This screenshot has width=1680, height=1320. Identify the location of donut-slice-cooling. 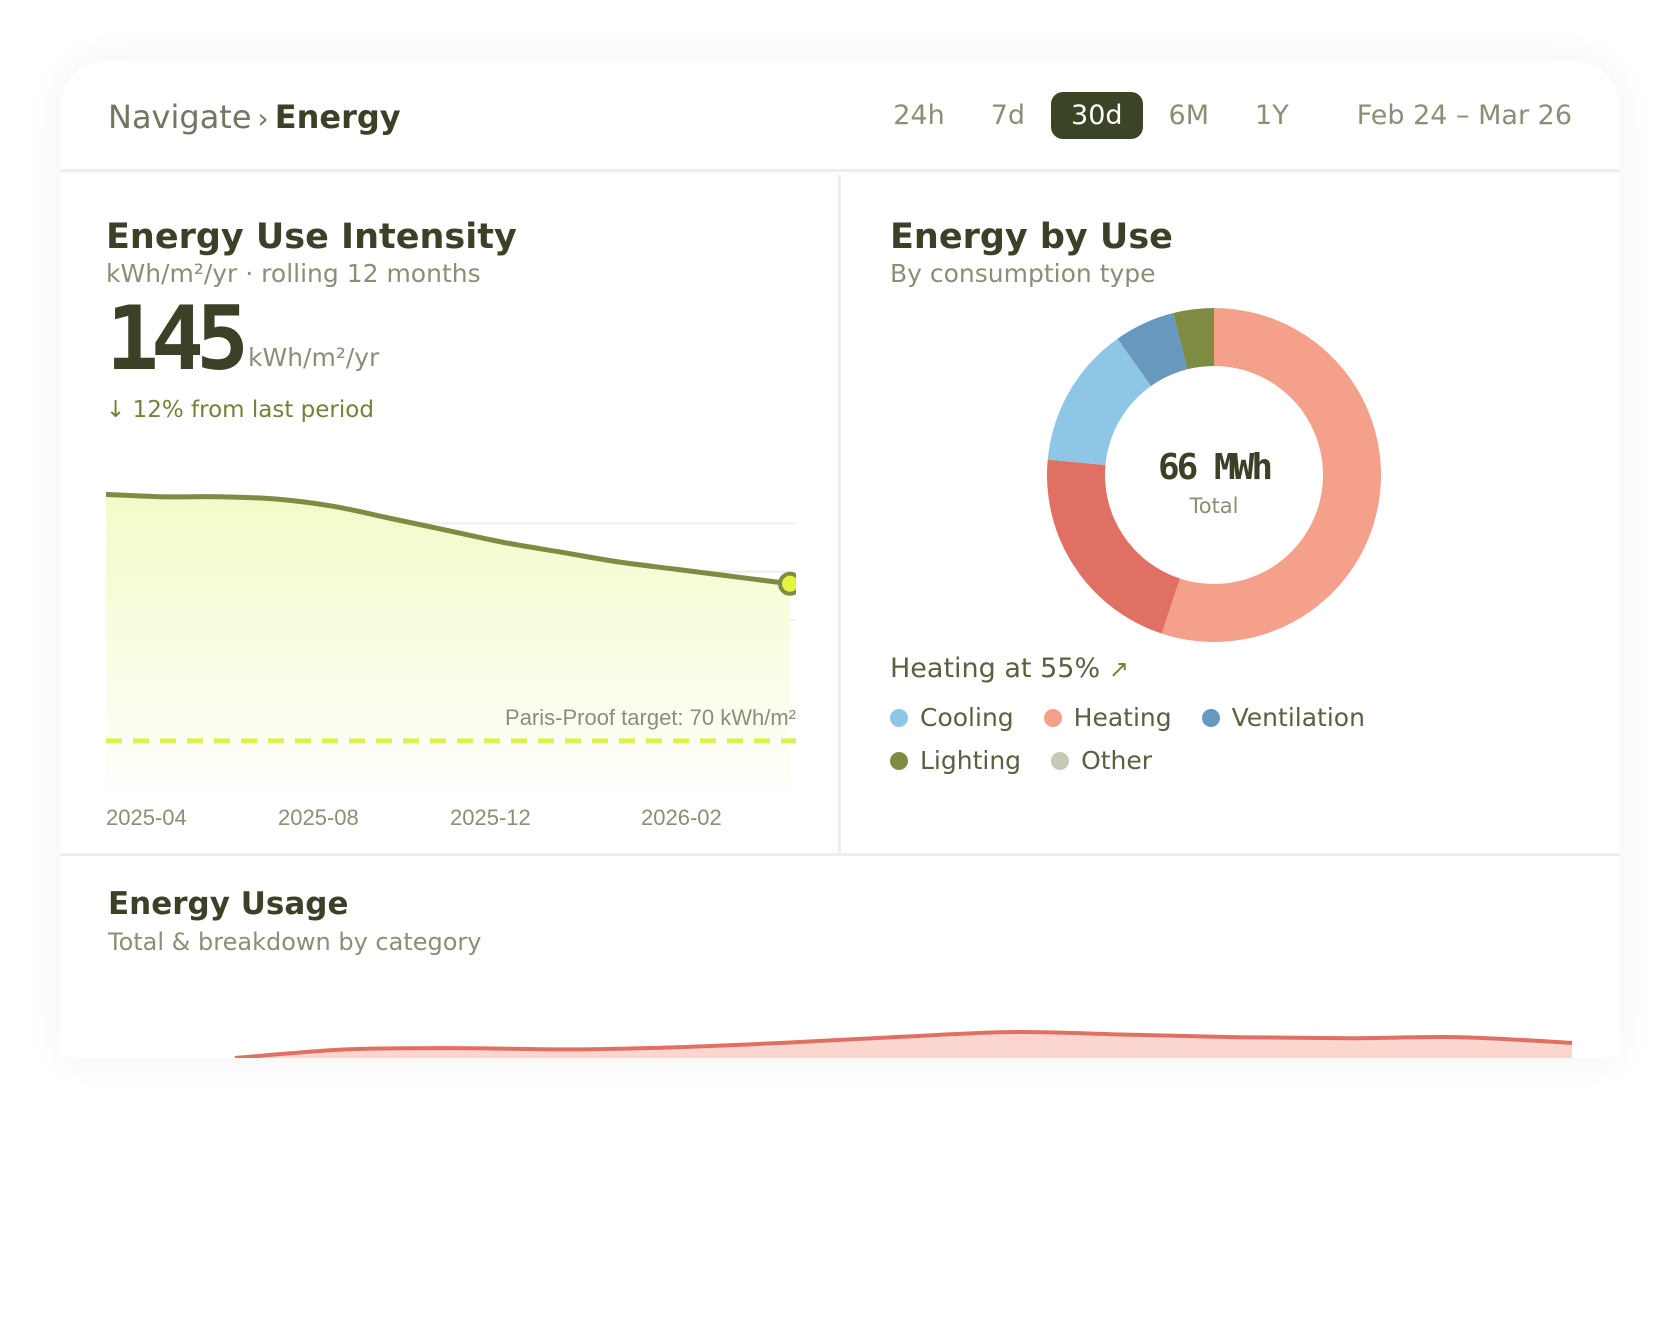
(1099, 401).